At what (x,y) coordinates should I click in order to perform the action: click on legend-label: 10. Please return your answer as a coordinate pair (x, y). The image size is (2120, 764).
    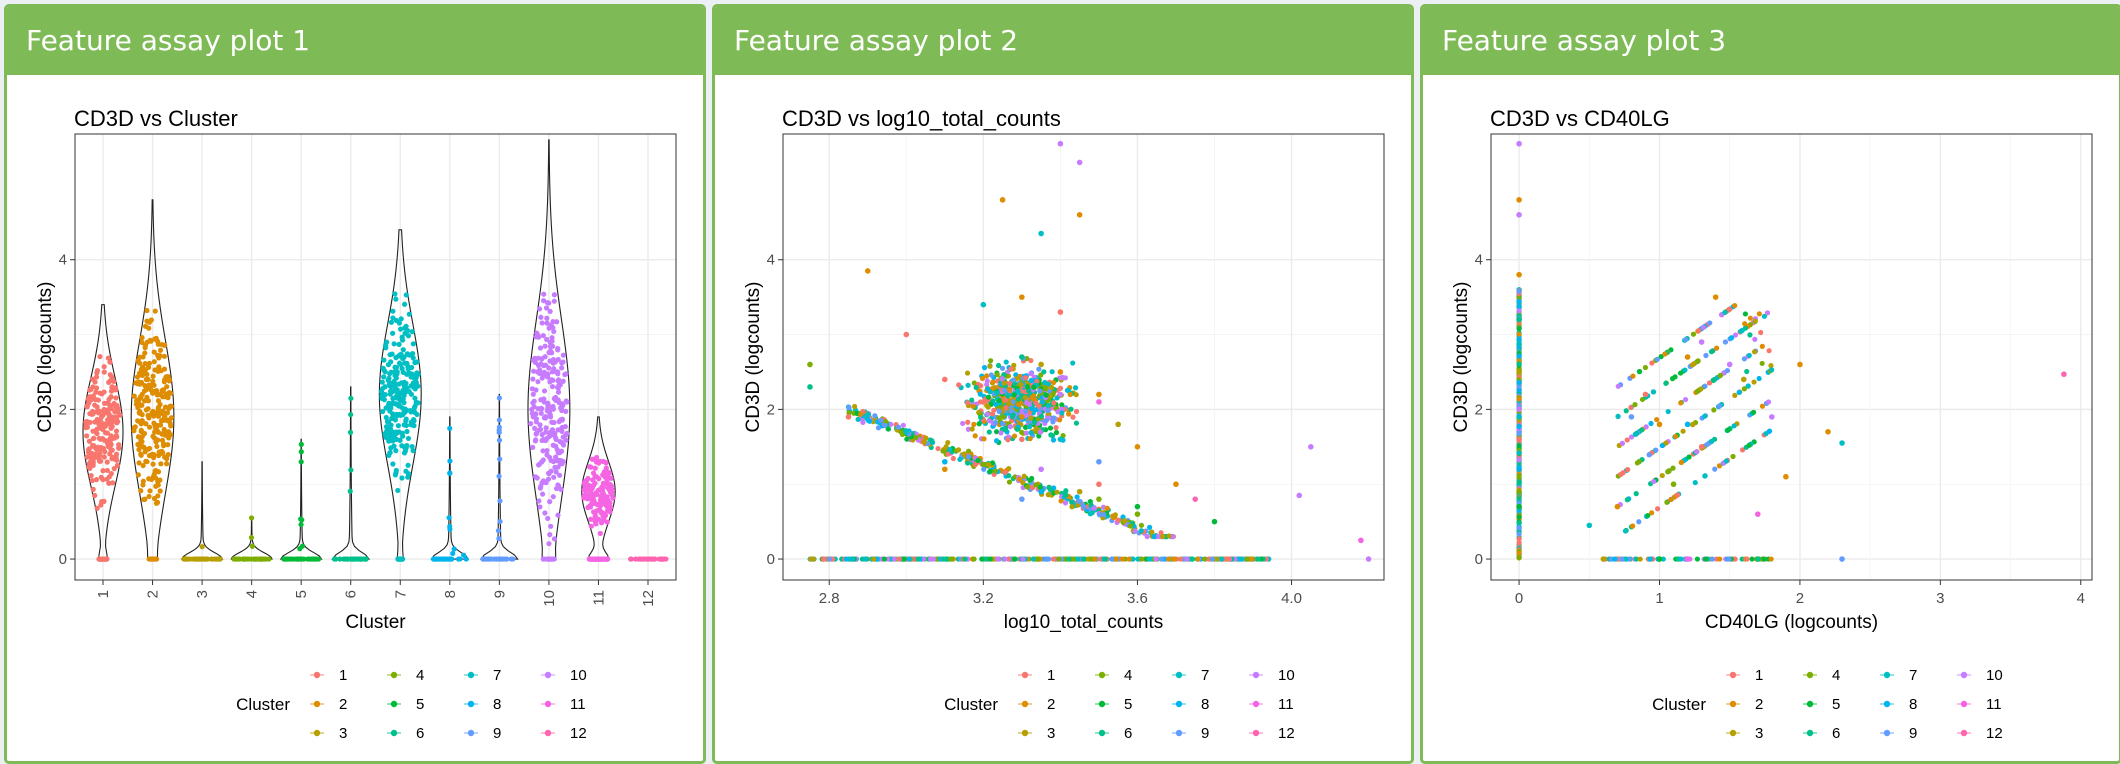
    Looking at the image, I should click on (578, 675).